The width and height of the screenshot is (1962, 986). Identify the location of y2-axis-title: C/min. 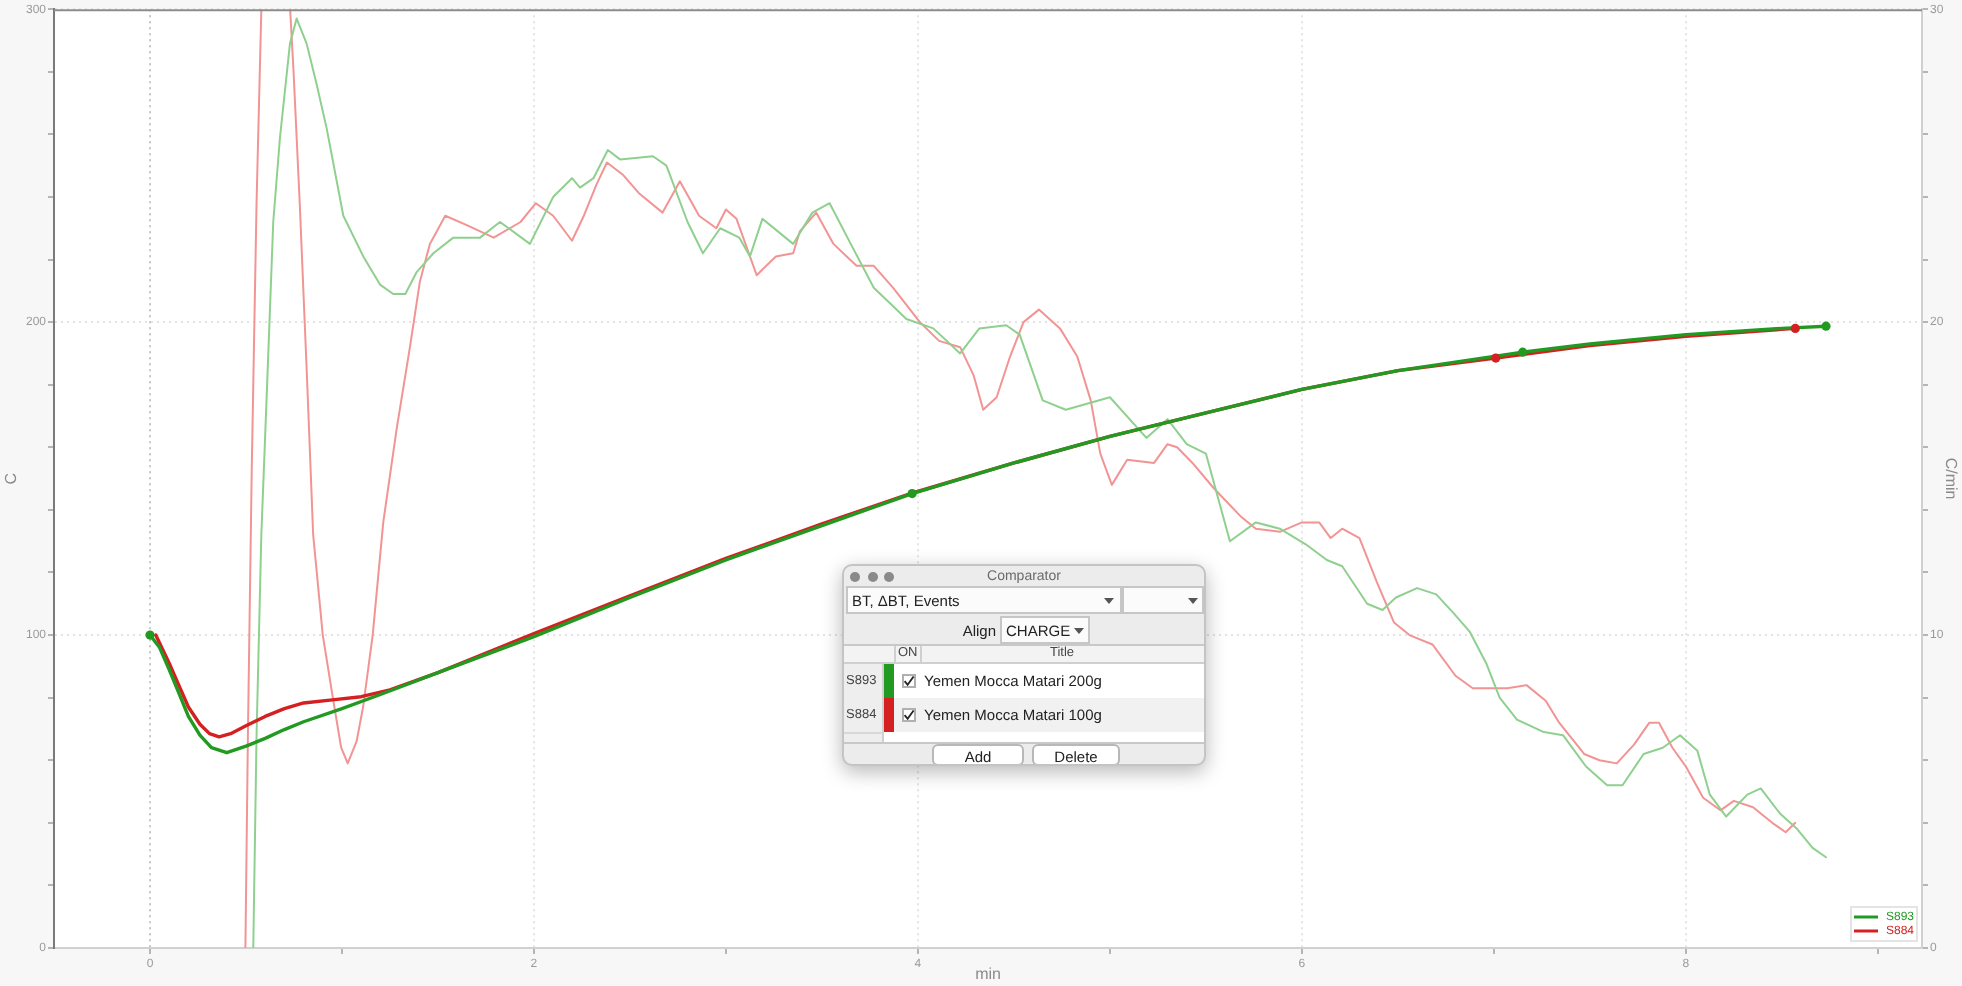
(1950, 478).